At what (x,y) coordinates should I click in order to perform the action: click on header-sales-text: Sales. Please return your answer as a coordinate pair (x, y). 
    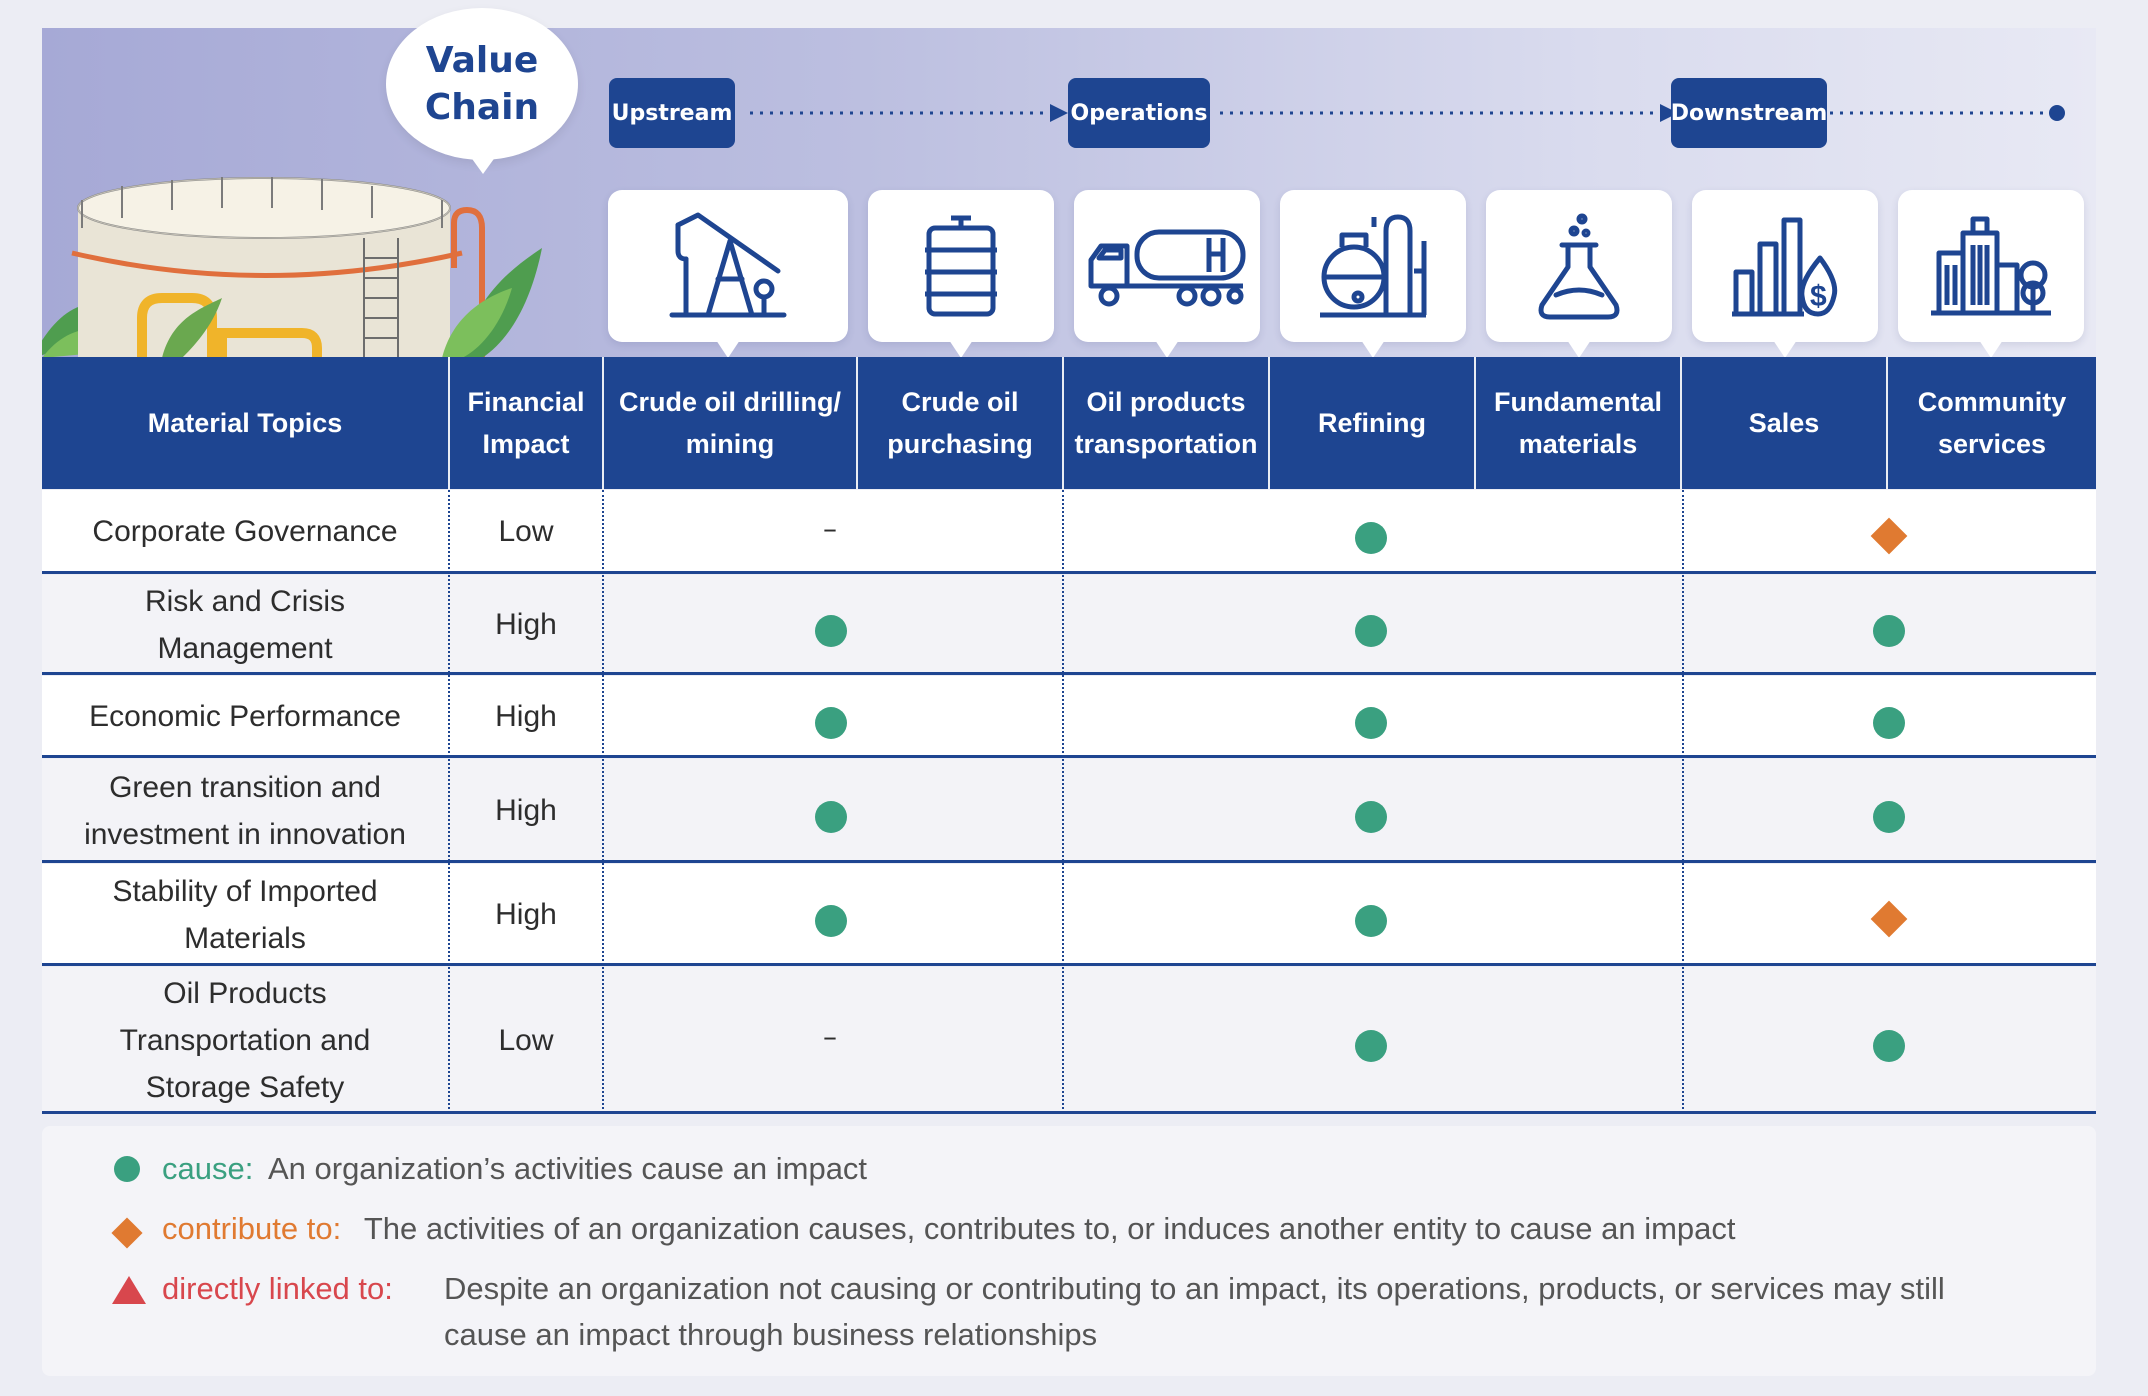
    Looking at the image, I should click on (1784, 423).